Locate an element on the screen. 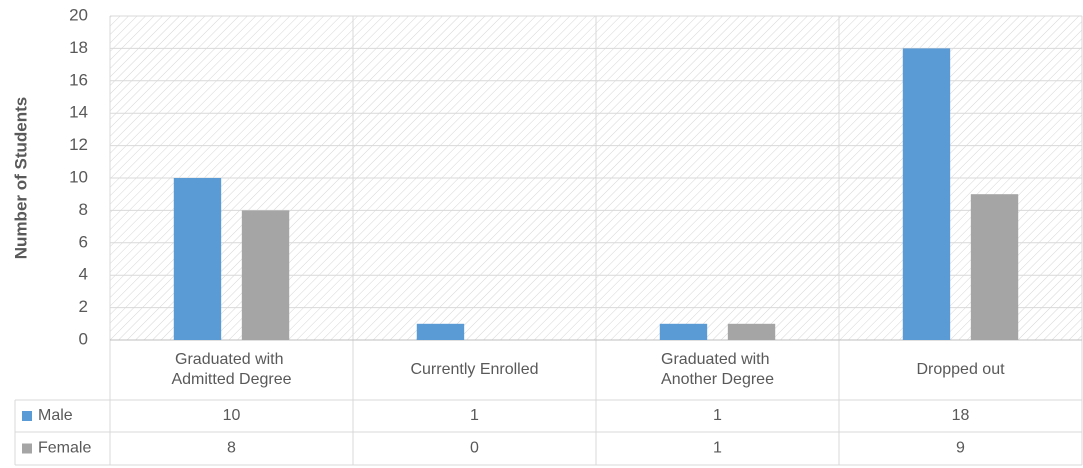  y-tick-label: 20 is located at coordinates (78, 14).